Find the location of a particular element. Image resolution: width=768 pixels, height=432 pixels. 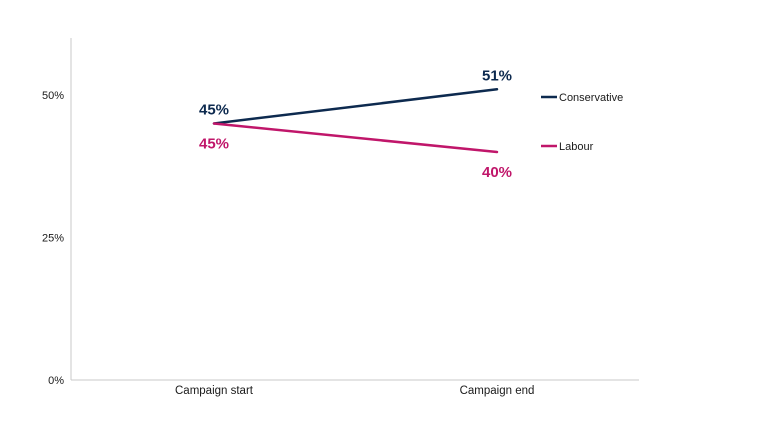

y-tick-label: 50% is located at coordinates (53, 96).